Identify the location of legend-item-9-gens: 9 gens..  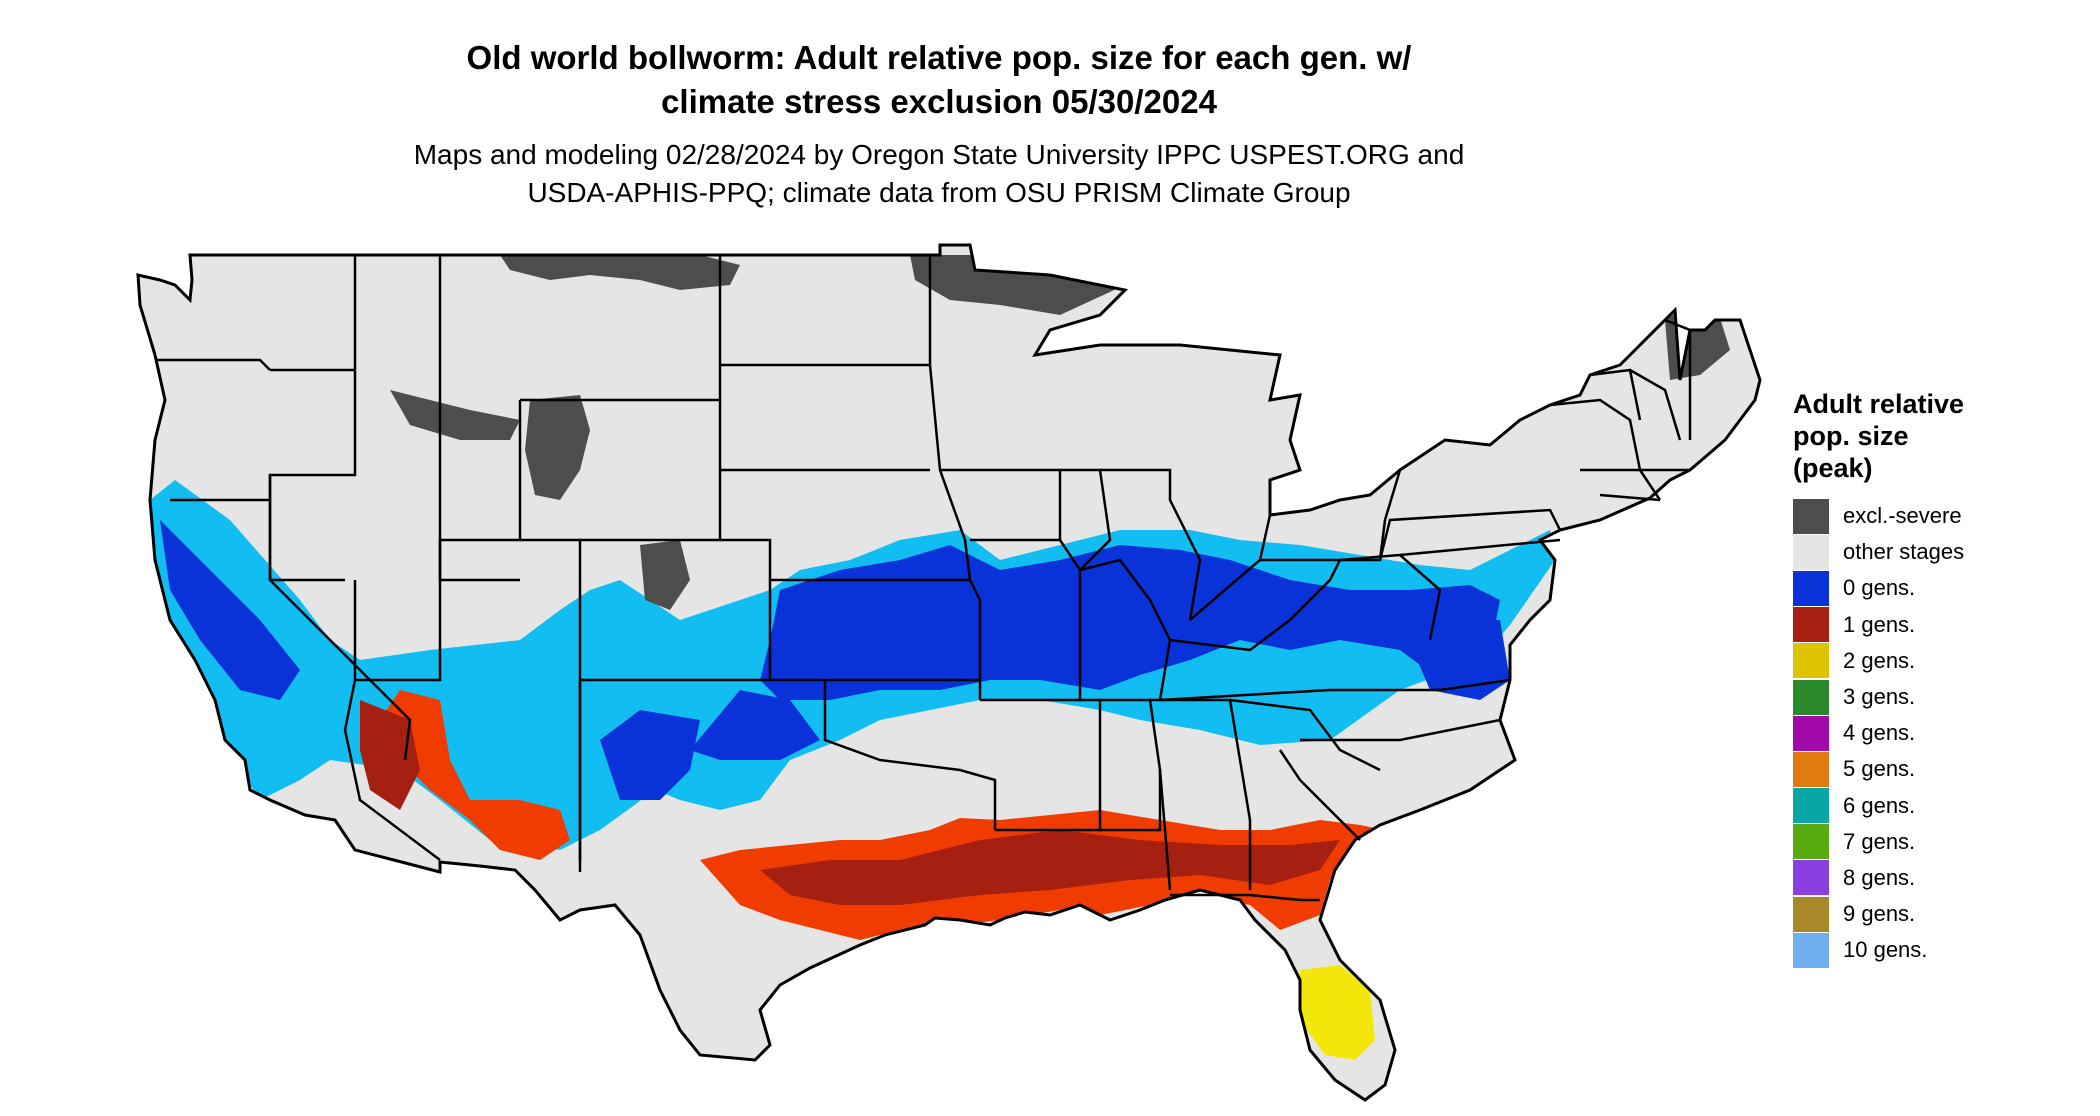
(1938, 914).